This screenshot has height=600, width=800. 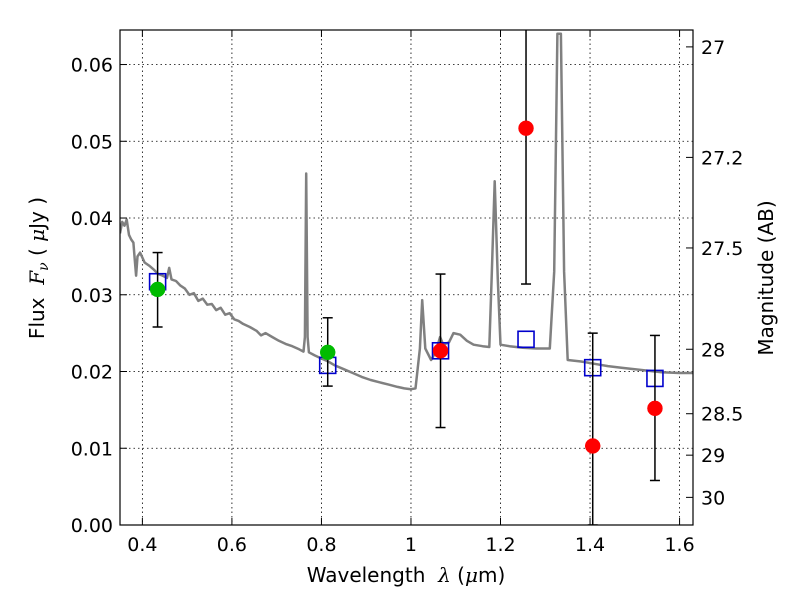 What do you see at coordinates (321, 545) in the screenshot?
I see `x-tick-label: 0.8` at bounding box center [321, 545].